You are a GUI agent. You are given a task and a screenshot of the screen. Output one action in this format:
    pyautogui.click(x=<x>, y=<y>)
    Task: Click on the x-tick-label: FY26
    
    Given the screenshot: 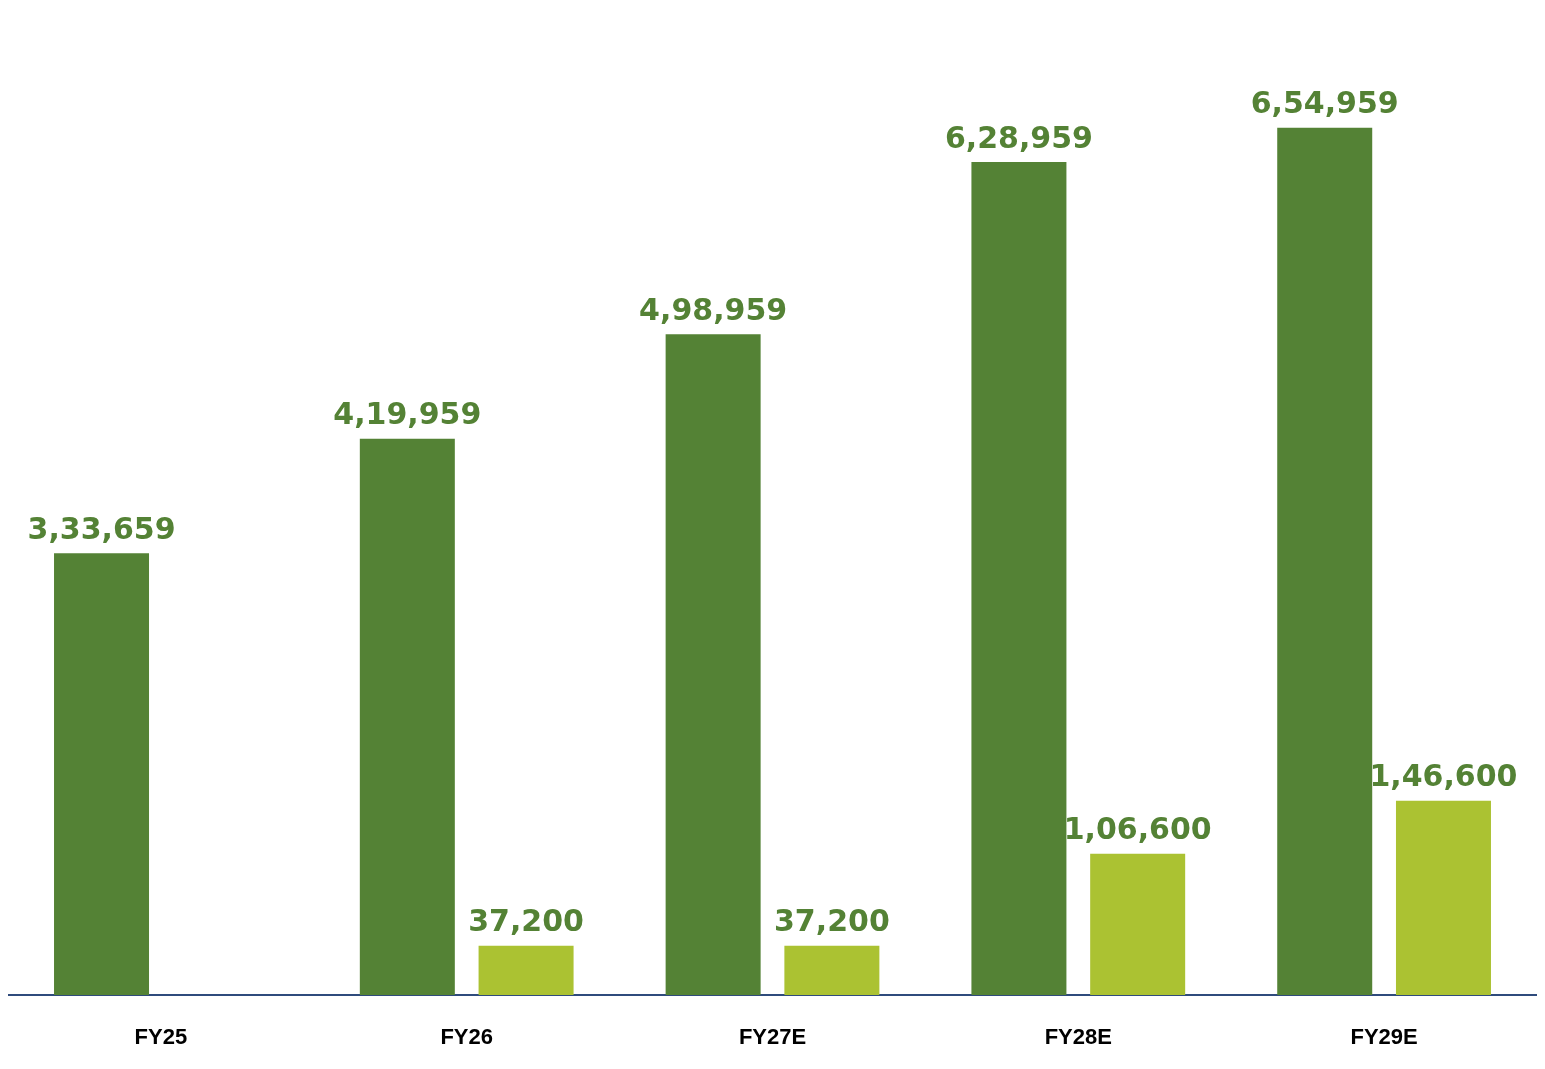 What is the action you would take?
    pyautogui.click(x=466, y=1036)
    